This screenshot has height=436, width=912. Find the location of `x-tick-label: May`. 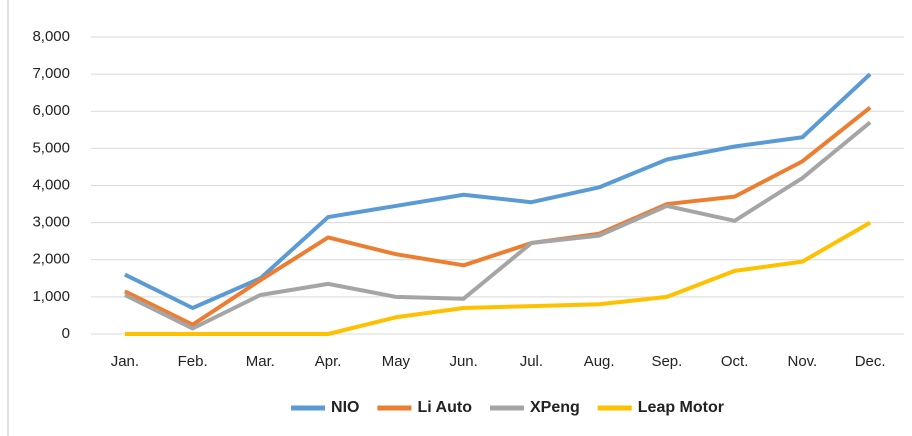

x-tick-label: May is located at coordinates (396, 361).